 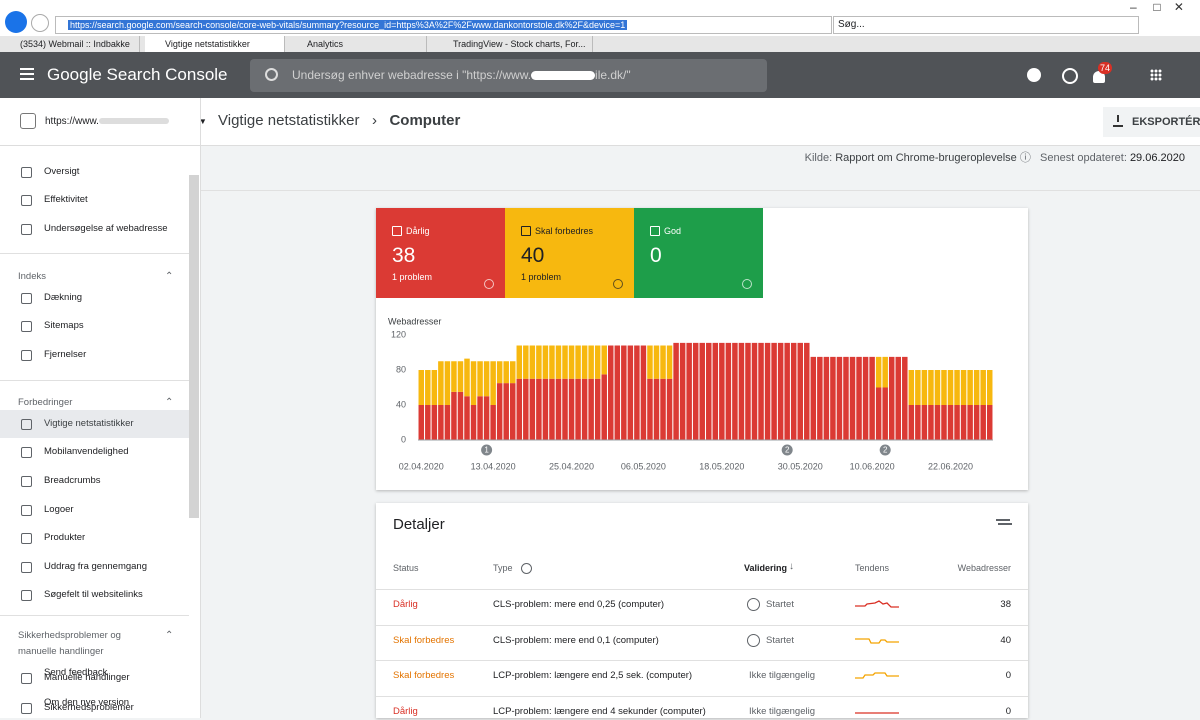 What do you see at coordinates (1156, 75) in the screenshot?
I see `apps-icon` at bounding box center [1156, 75].